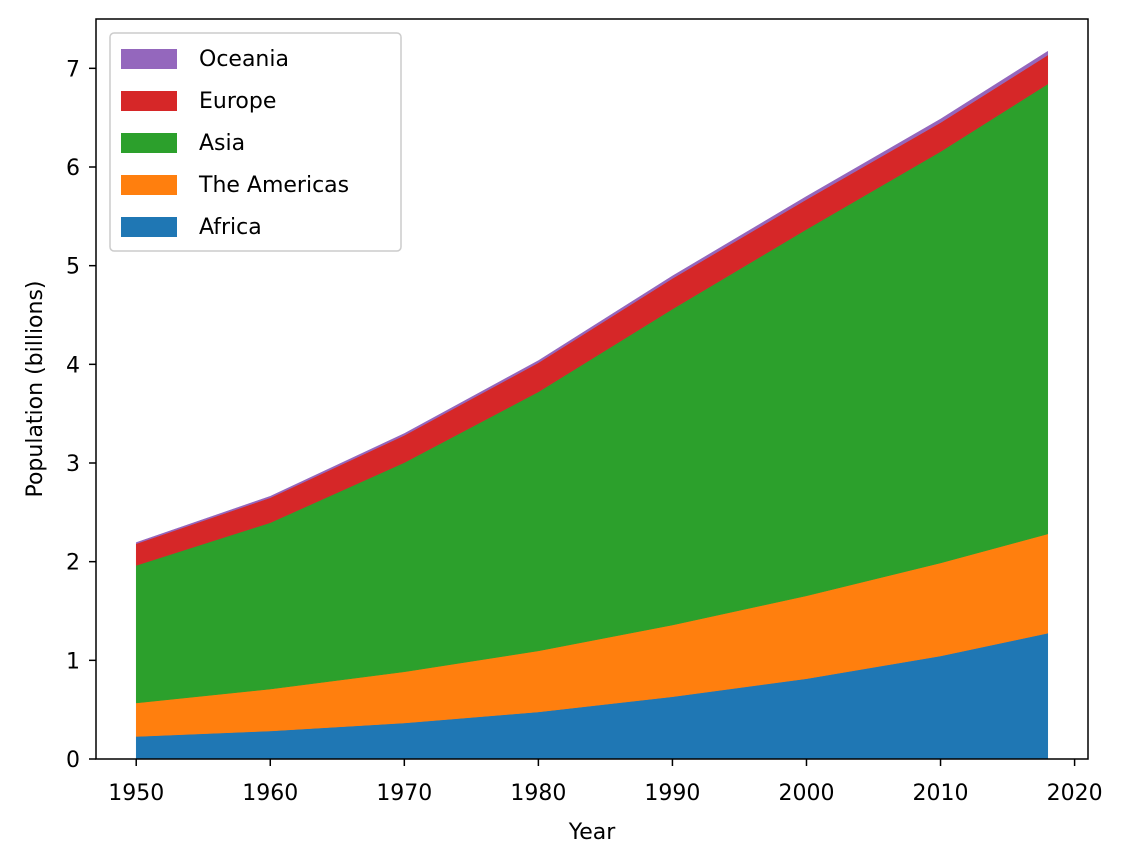  I want to click on legend-swatch-the-americas, so click(149, 185).